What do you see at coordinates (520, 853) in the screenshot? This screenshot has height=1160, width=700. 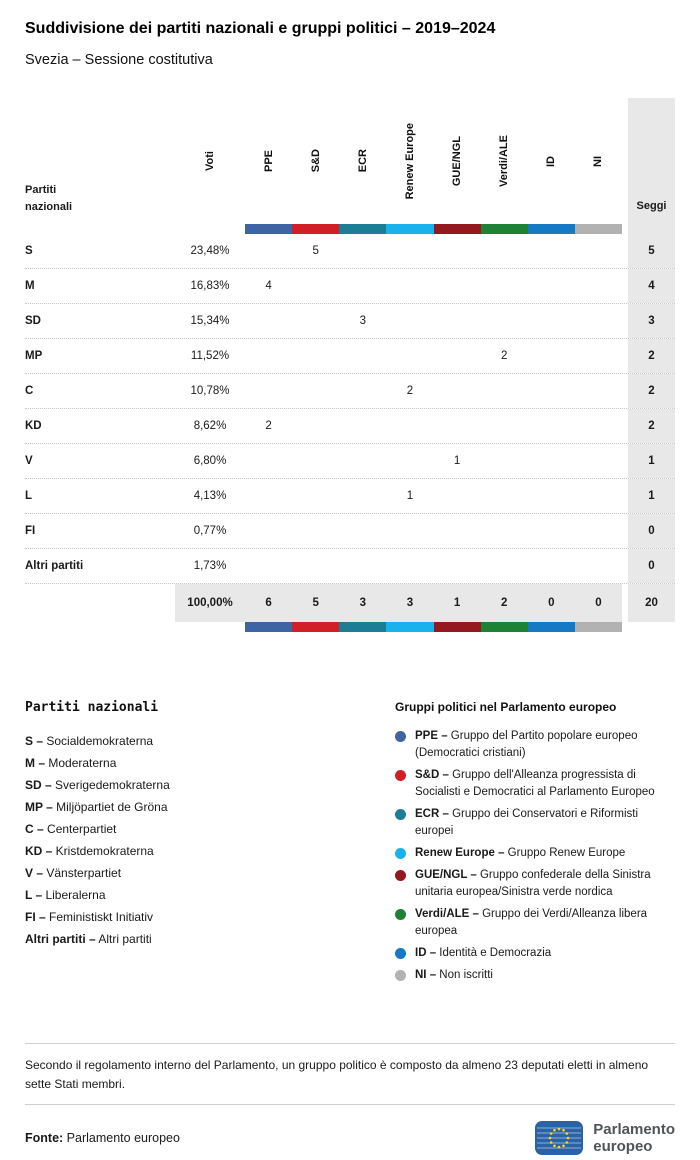 I see `group-description: Renew Europe – Gruppo Renew Europe` at bounding box center [520, 853].